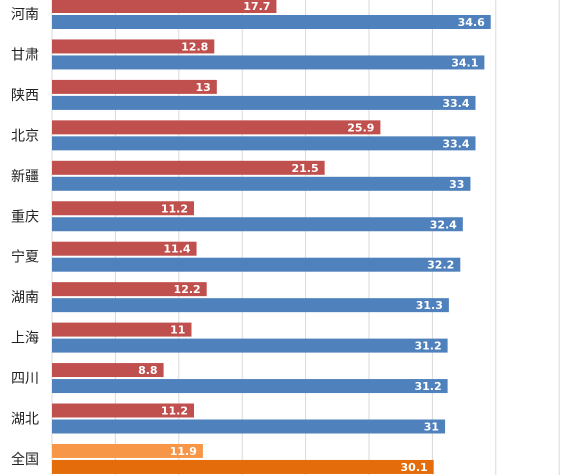 The height and width of the screenshot is (475, 586). I want to click on data-label: 12.8, so click(194, 46).